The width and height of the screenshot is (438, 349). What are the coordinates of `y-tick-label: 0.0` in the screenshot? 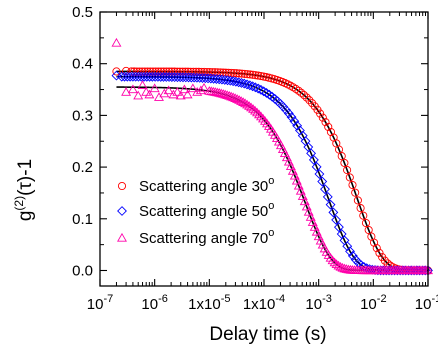 It's located at (82, 270).